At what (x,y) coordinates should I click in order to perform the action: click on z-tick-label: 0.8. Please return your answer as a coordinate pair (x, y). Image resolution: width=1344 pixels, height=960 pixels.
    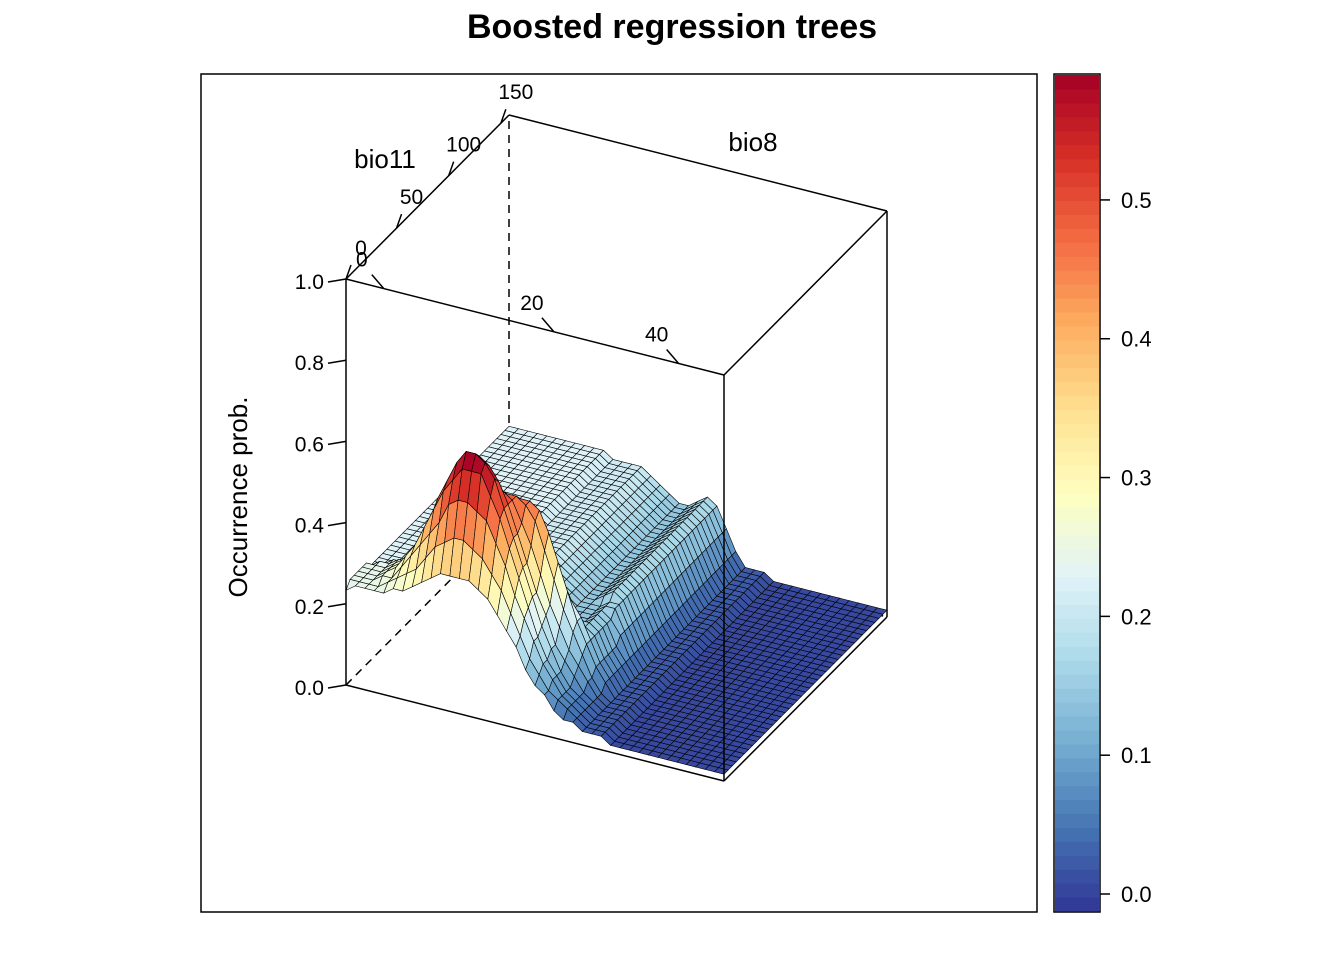
    Looking at the image, I should click on (309, 363).